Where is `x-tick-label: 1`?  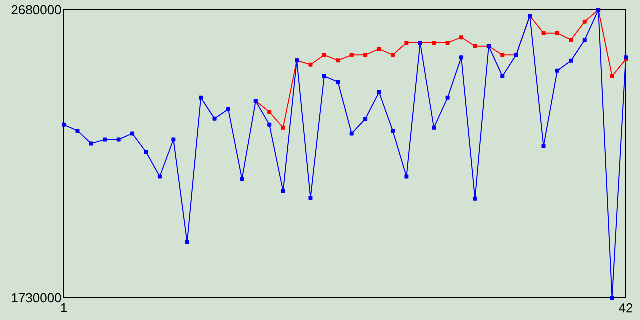
x-tick-label: 1 is located at coordinates (64, 308).